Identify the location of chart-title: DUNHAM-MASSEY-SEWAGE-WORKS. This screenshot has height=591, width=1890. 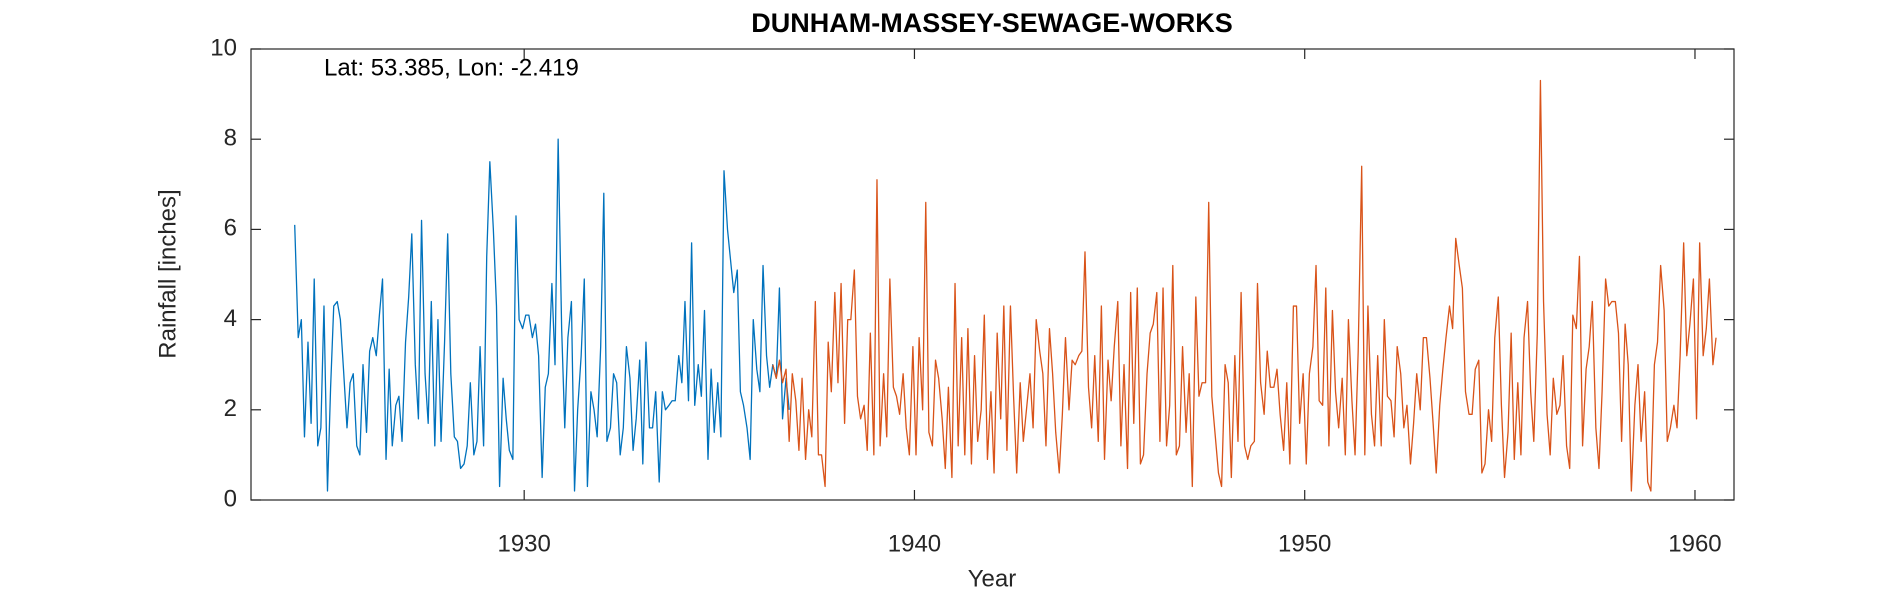
(992, 23).